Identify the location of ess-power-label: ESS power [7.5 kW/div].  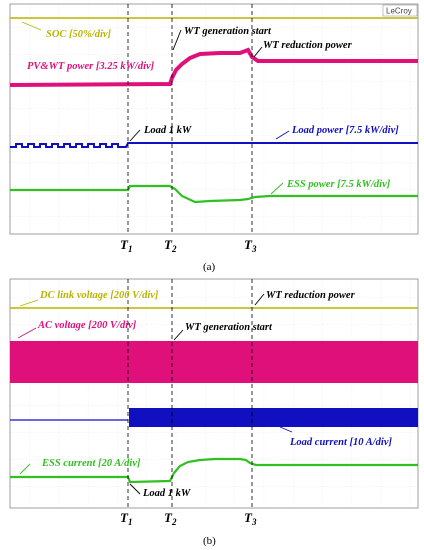
(338, 184).